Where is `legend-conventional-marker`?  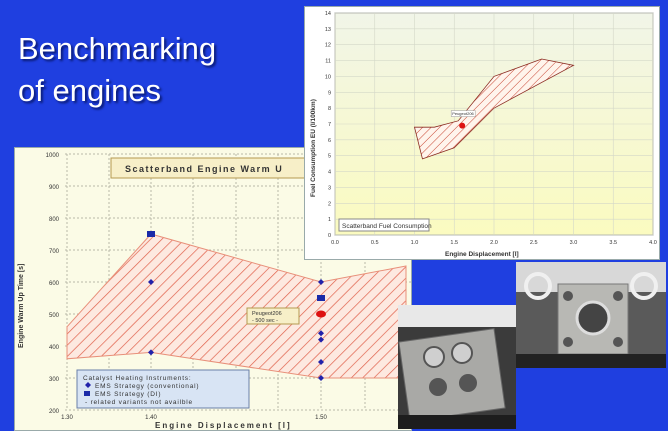
legend-conventional-marker is located at coordinates (88, 385).